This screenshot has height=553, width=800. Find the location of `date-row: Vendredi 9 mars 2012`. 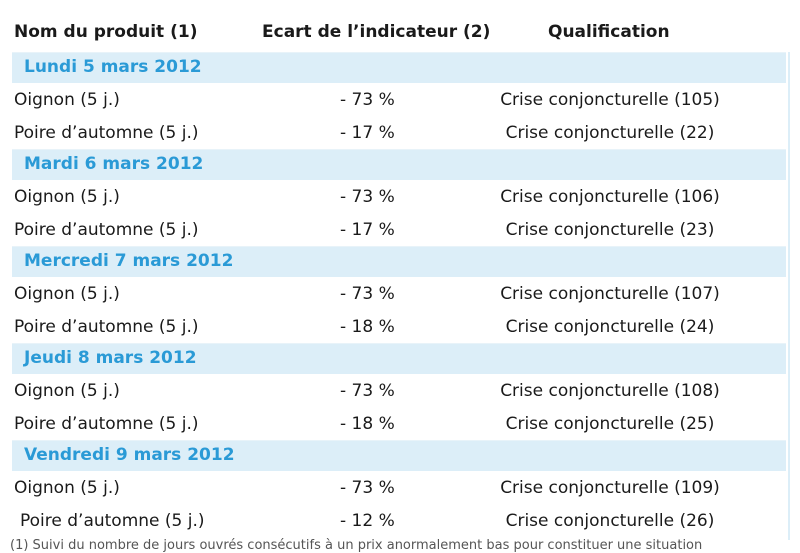

date-row: Vendredi 9 mars 2012 is located at coordinates (399, 455).